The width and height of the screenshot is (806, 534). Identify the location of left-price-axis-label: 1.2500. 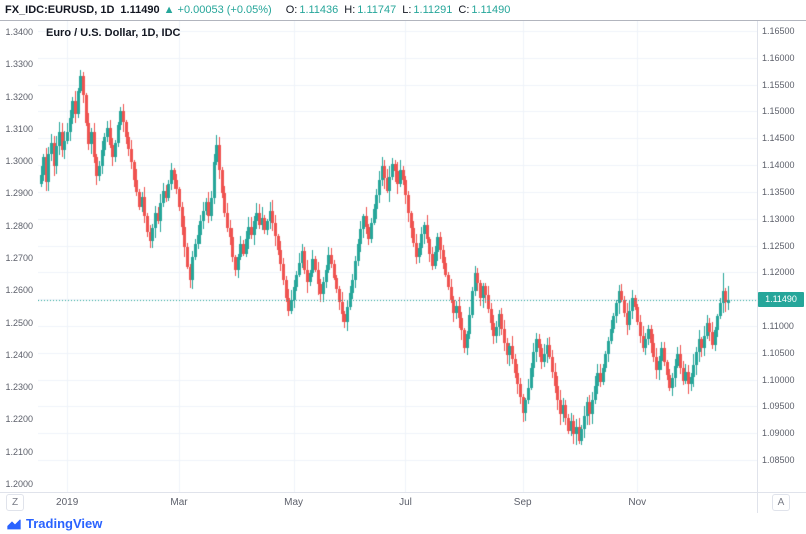
(19, 322).